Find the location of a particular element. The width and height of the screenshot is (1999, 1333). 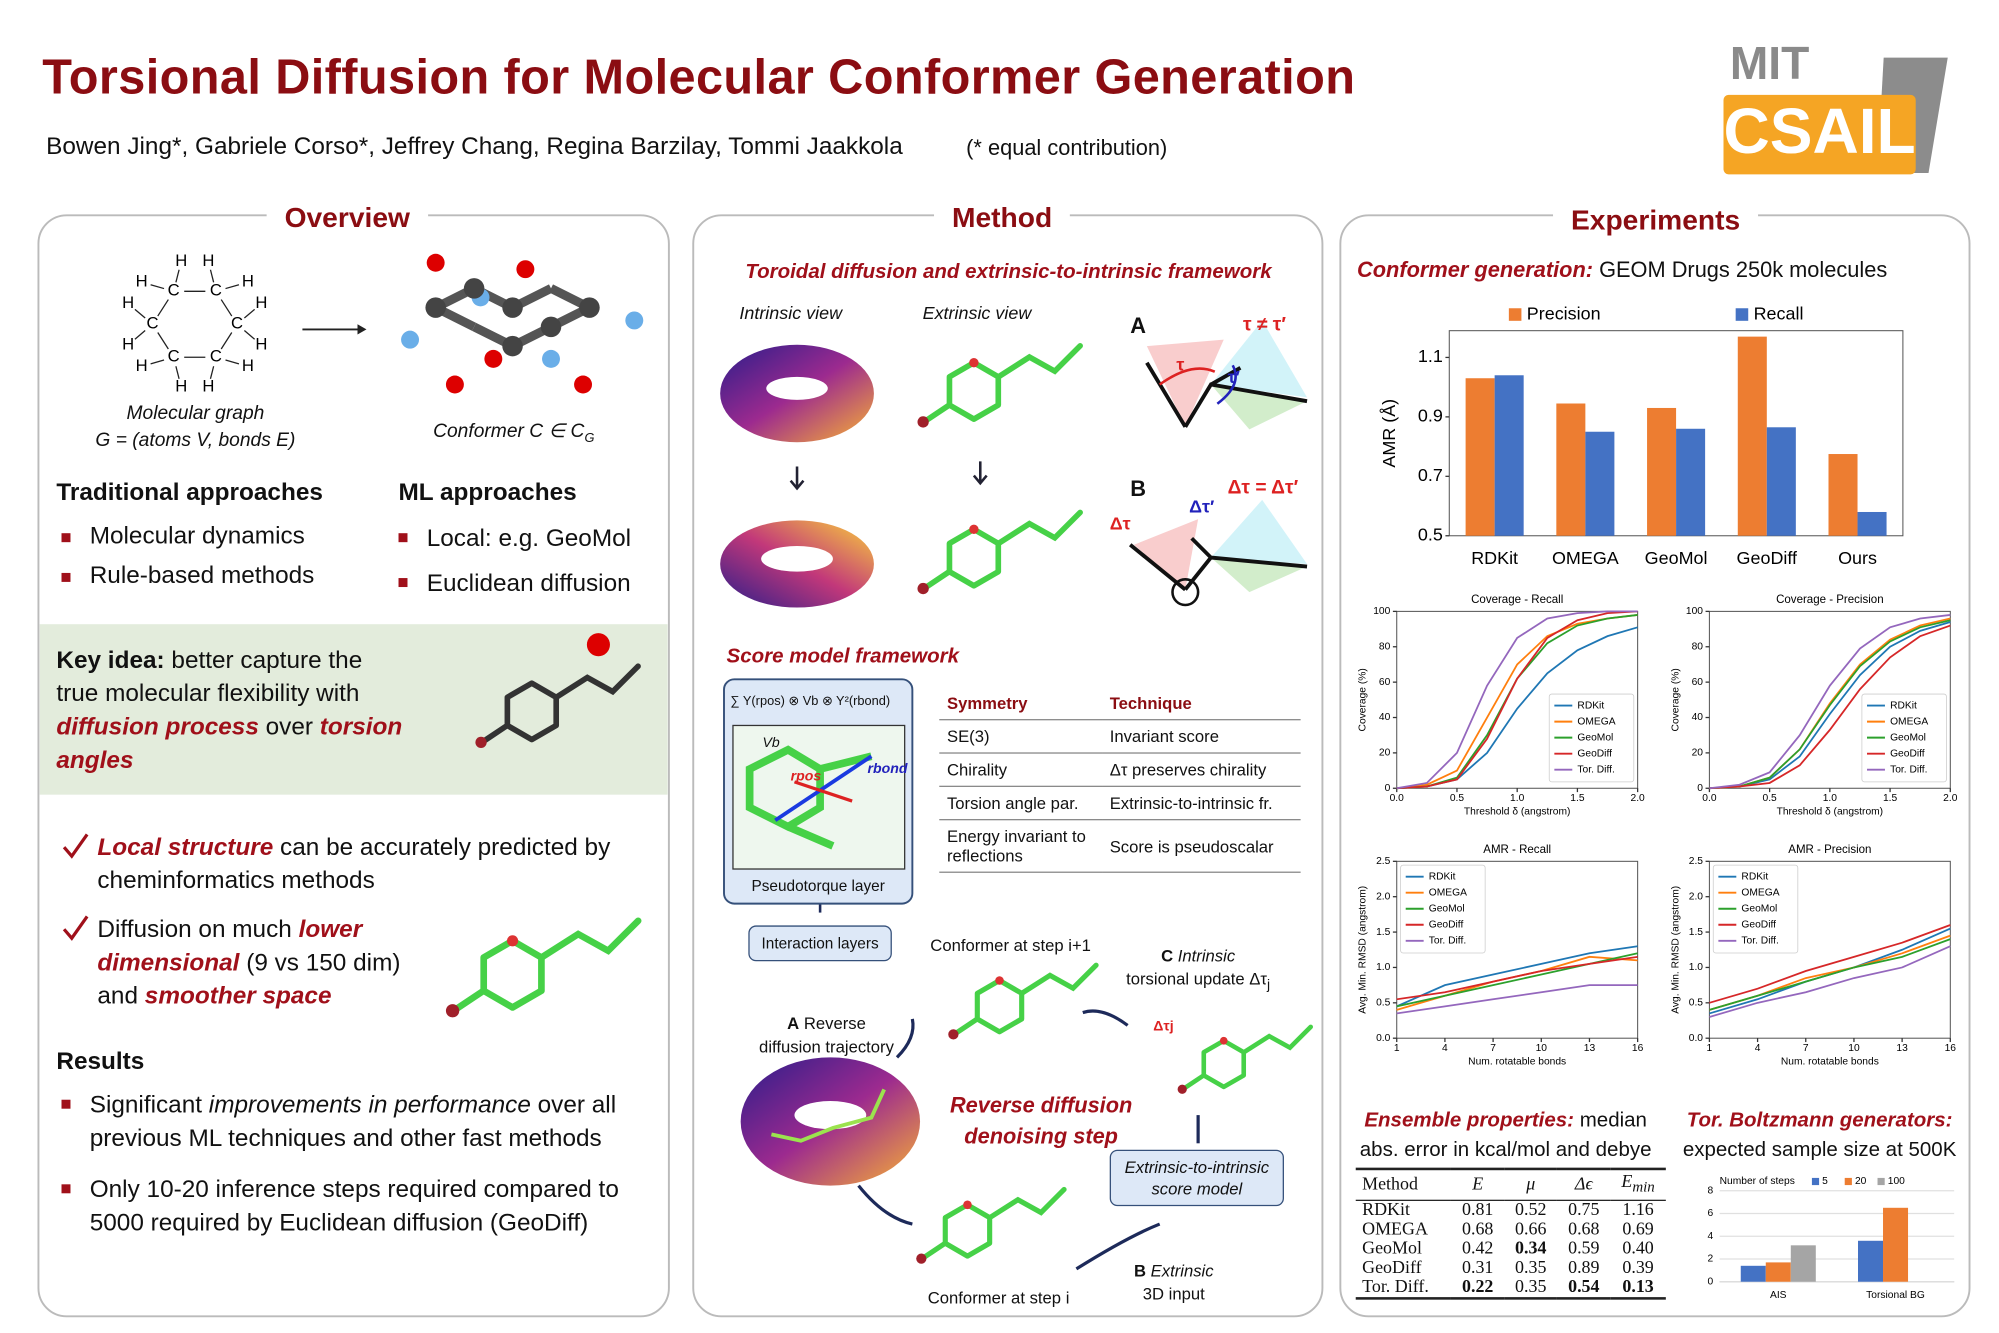

arrow is located at coordinates (905, 1038).